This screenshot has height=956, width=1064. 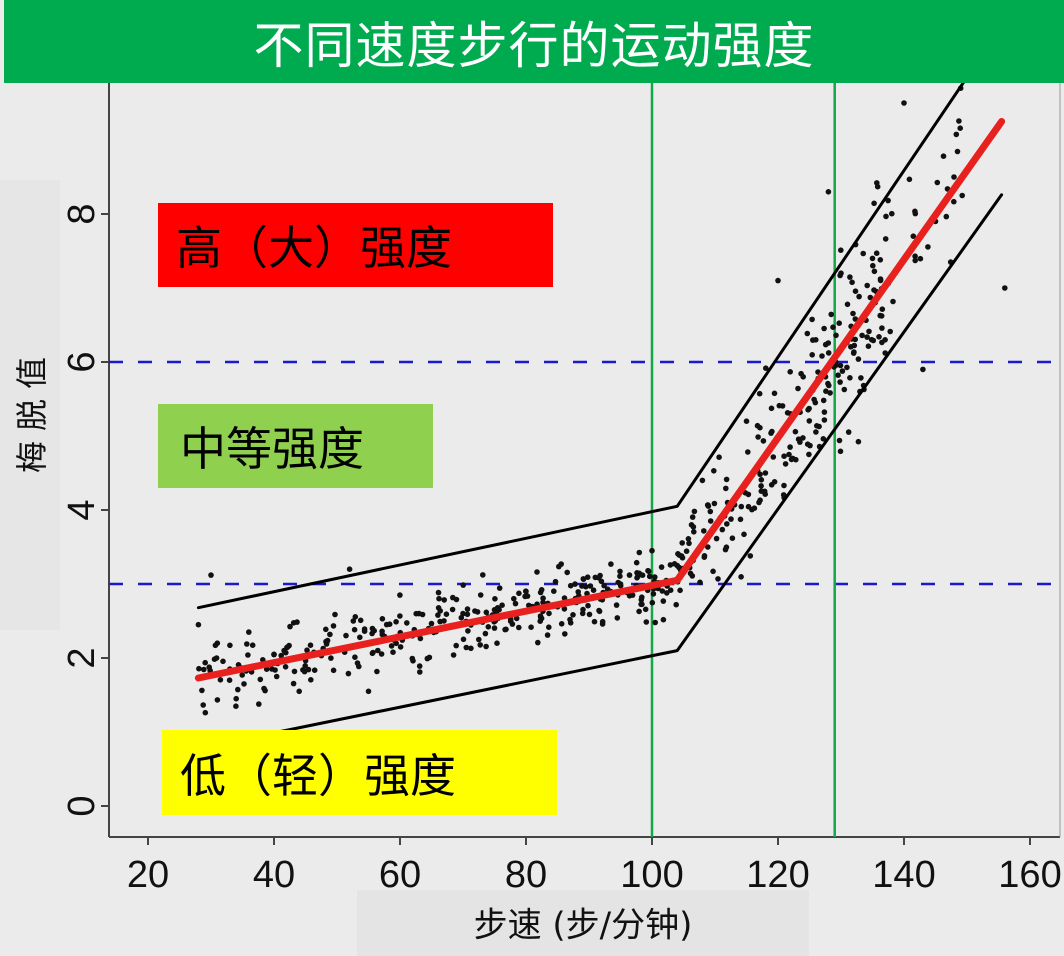 What do you see at coordinates (82, 509) in the screenshot?
I see `y-tick-label: 4` at bounding box center [82, 509].